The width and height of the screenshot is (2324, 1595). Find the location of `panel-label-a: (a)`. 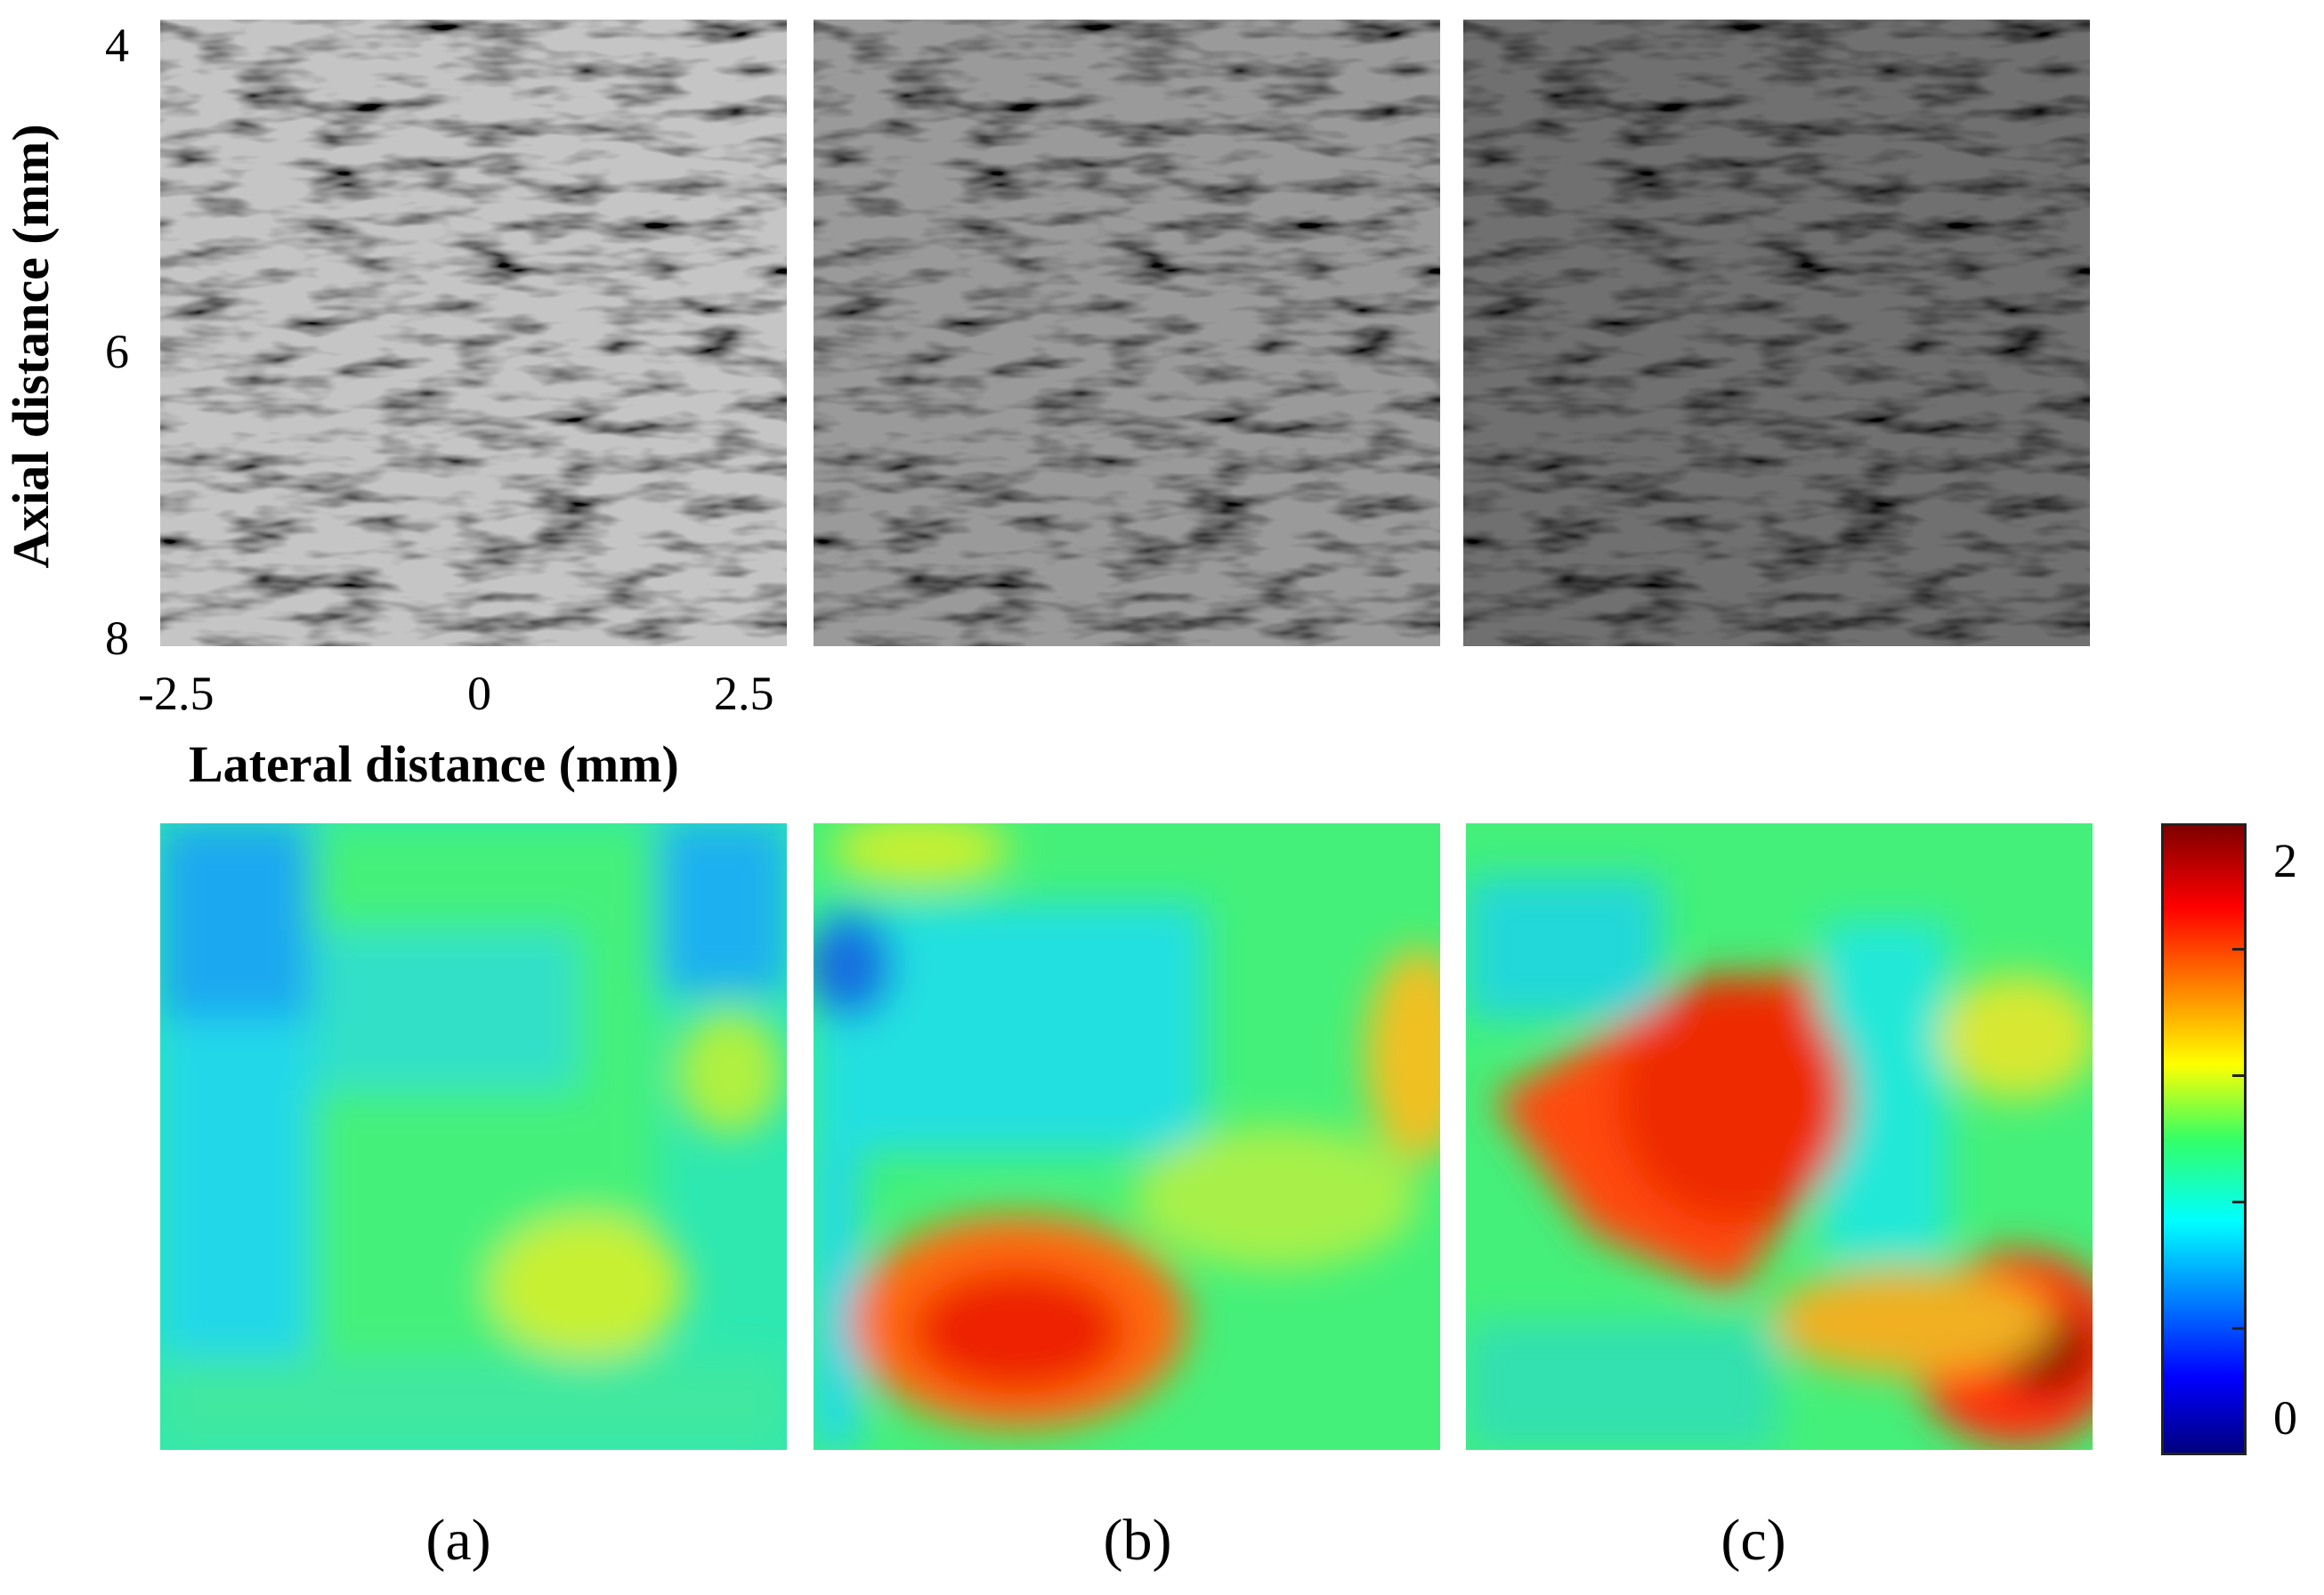

panel-label-a: (a) is located at coordinates (458, 1540).